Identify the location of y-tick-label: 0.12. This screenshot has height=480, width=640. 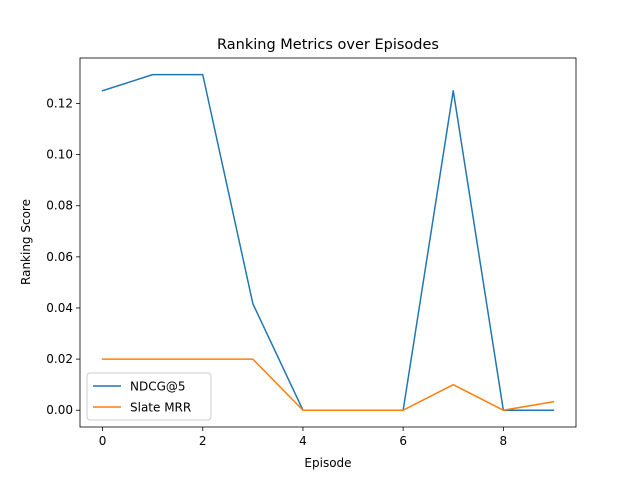
(59, 103).